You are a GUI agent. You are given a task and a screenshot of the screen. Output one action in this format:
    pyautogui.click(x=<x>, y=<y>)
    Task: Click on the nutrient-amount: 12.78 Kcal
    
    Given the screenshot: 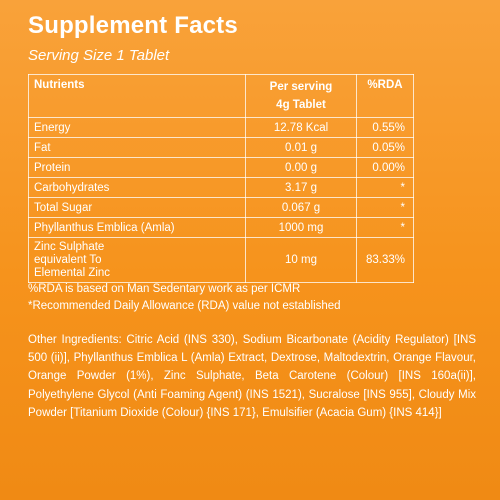 What is the action you would take?
    pyautogui.click(x=301, y=127)
    